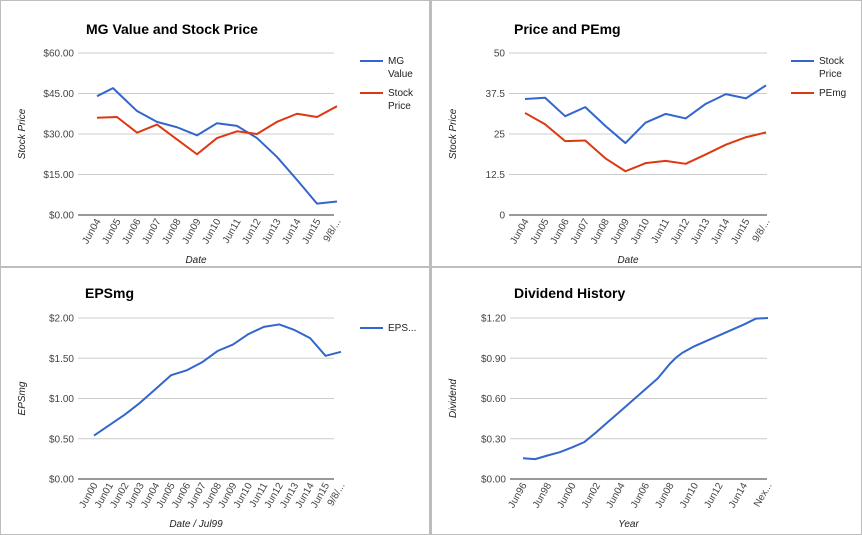  What do you see at coordinates (591, 495) in the screenshot?
I see `x-tick-label: Jun02` at bounding box center [591, 495].